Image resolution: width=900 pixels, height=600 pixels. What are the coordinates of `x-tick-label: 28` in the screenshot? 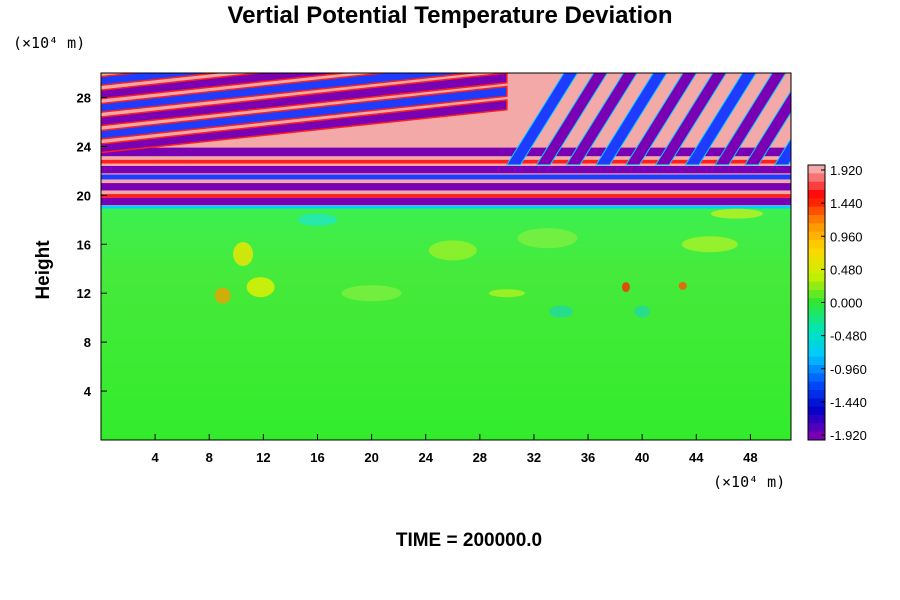 It's located at (480, 457).